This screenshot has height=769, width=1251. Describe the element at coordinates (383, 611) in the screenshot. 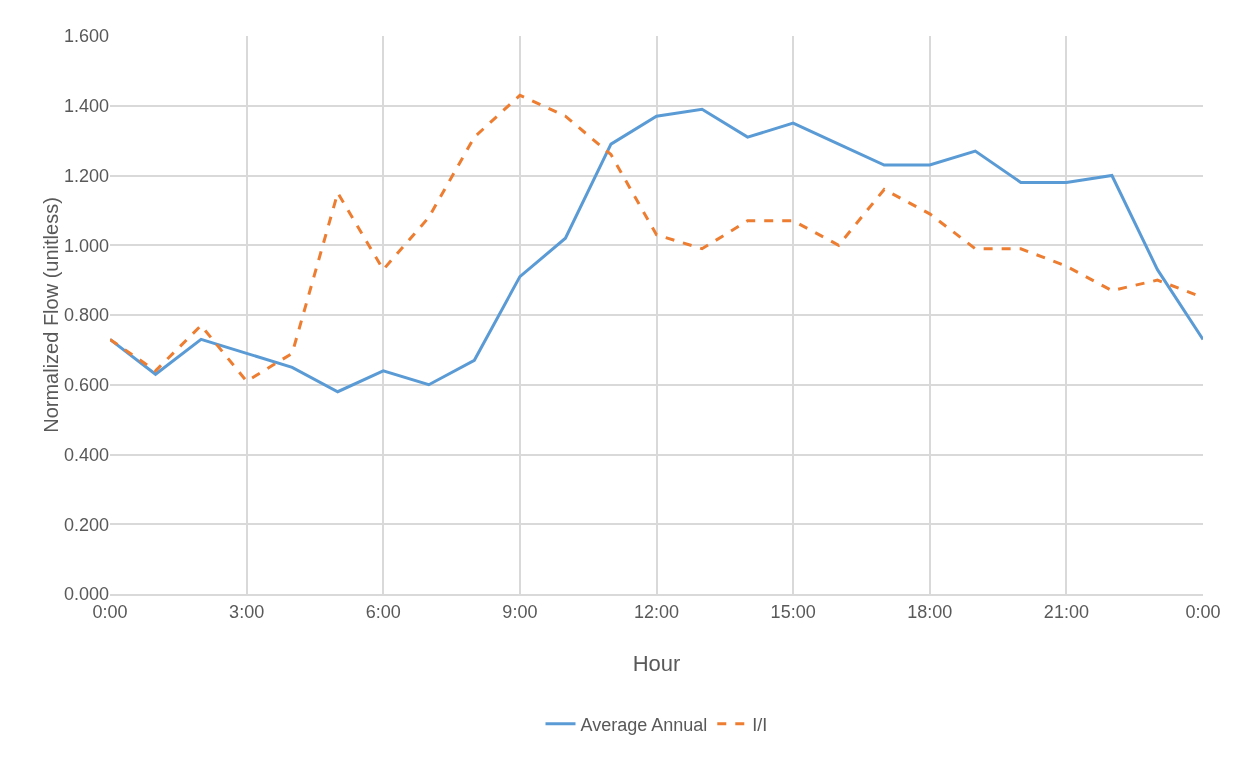

I see `x-tick-label: 6:00` at that location.